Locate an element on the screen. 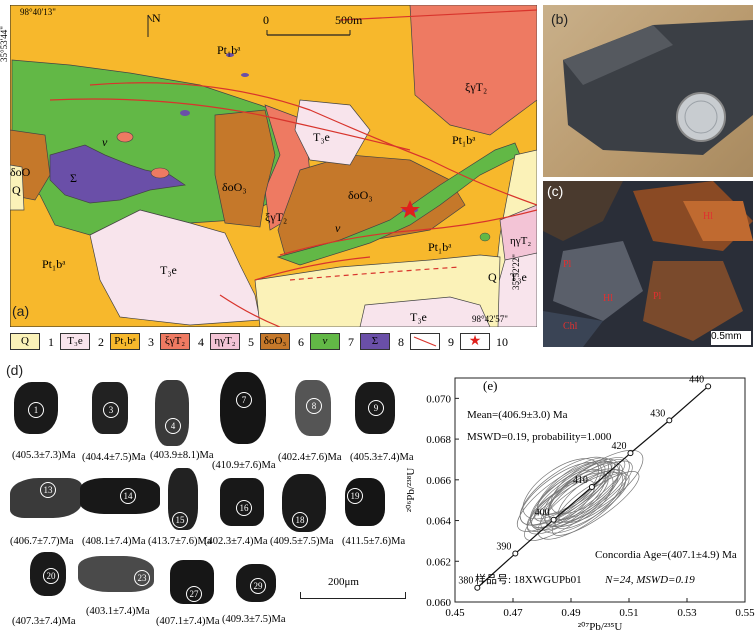  y-tick-label: 0.064 is located at coordinates (438, 522).